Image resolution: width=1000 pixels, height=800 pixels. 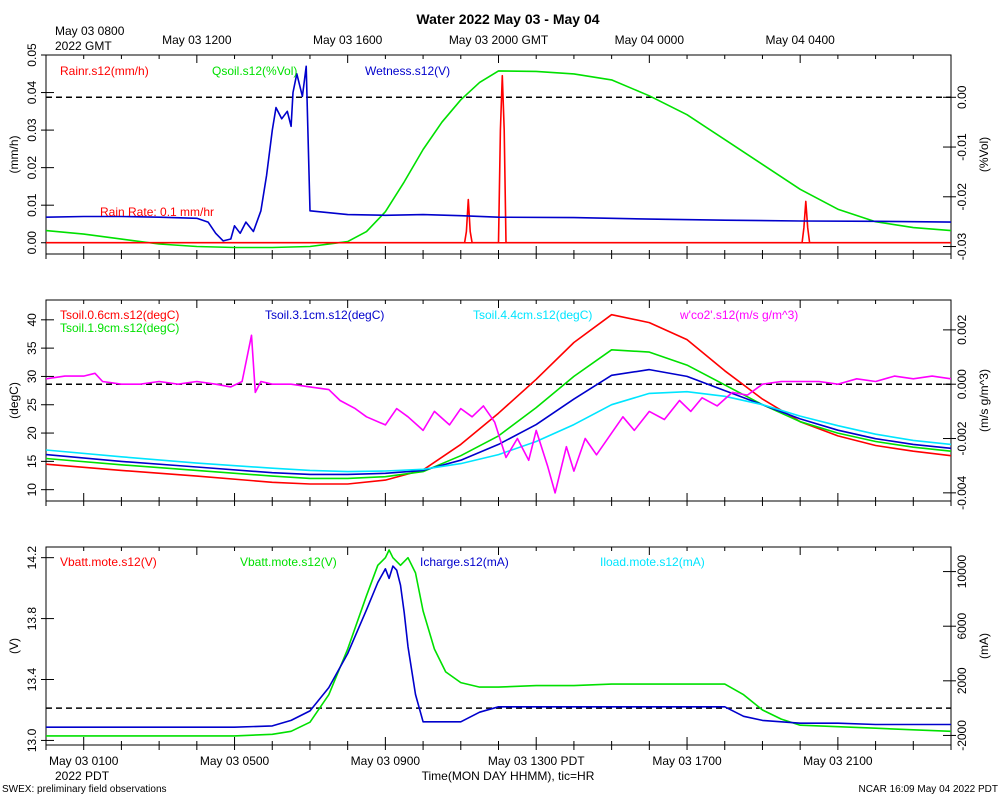 I want to click on left-tick-label: 0.00, so click(x=32, y=243).